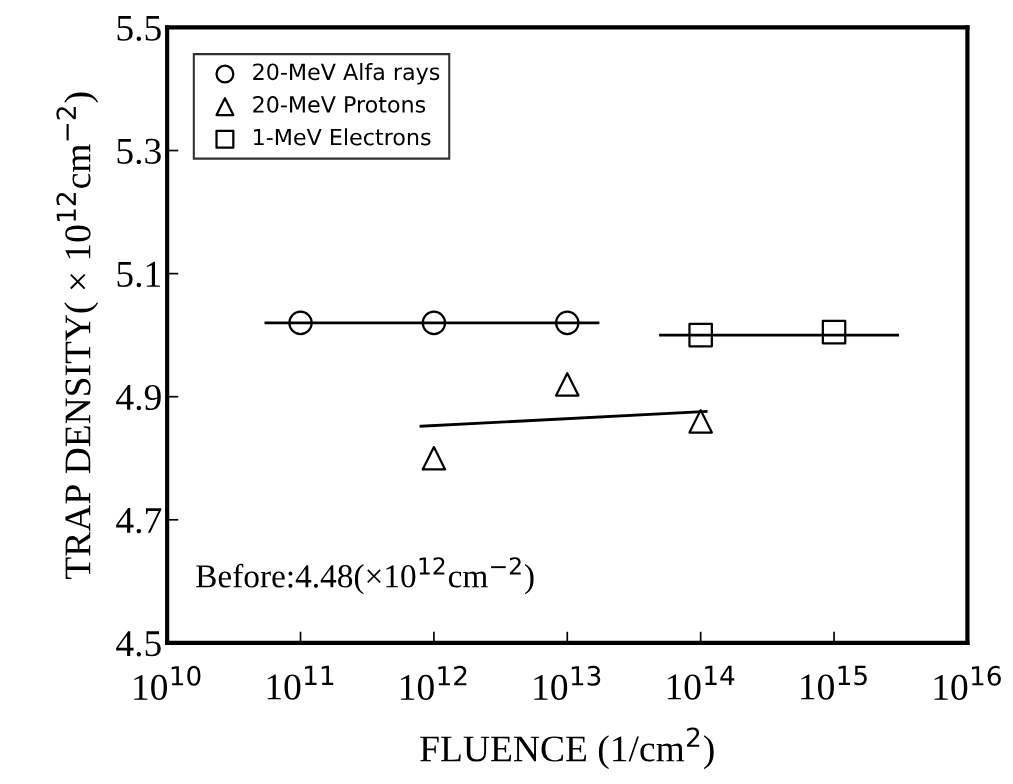 The width and height of the screenshot is (1013, 784). Describe the element at coordinates (567, 683) in the screenshot. I see `x-tick-label: 10$^{13}$` at that location.